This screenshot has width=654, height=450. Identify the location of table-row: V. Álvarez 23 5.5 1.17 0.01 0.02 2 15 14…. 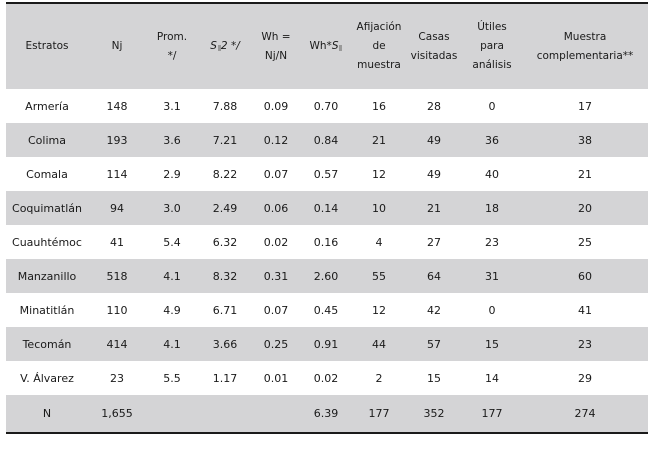
(327, 378).